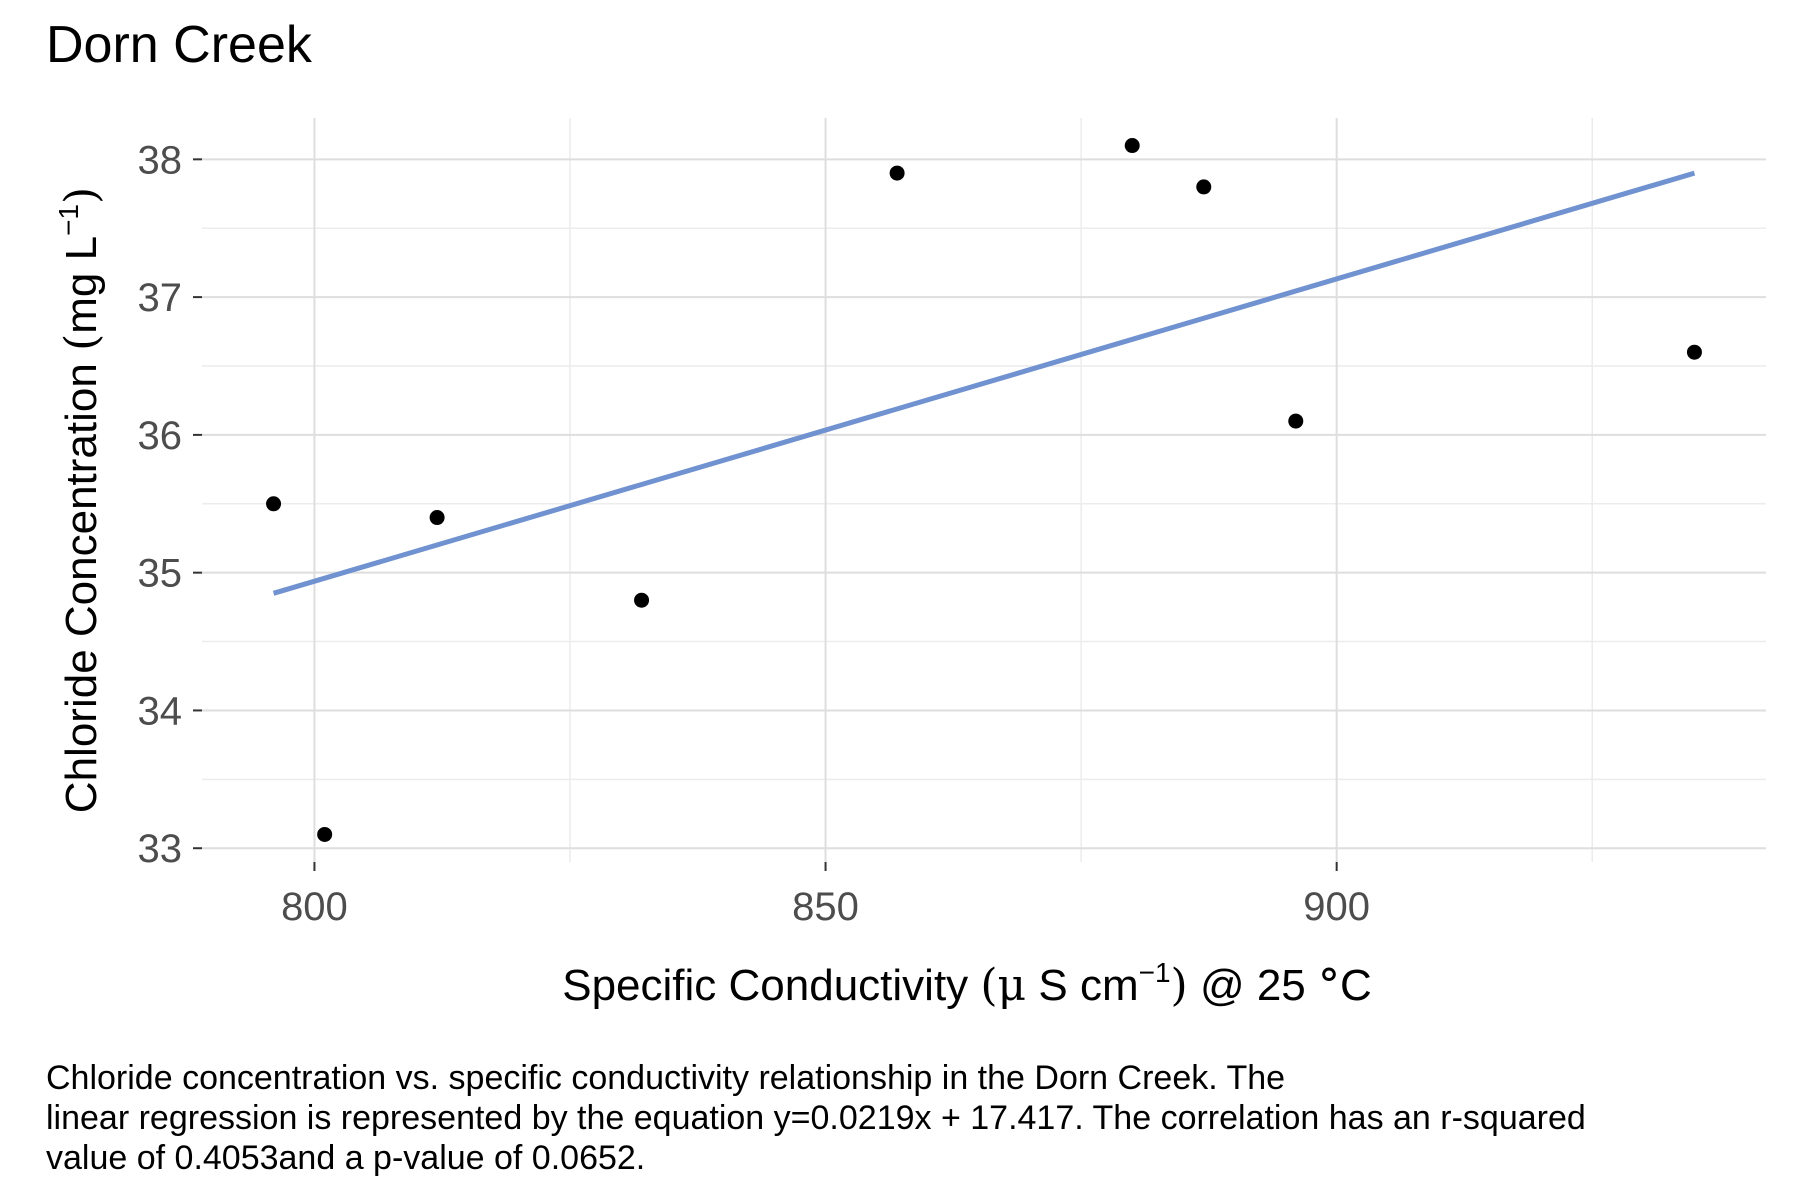  What do you see at coordinates (160, 711) in the screenshot?
I see `y-tick-label: 34` at bounding box center [160, 711].